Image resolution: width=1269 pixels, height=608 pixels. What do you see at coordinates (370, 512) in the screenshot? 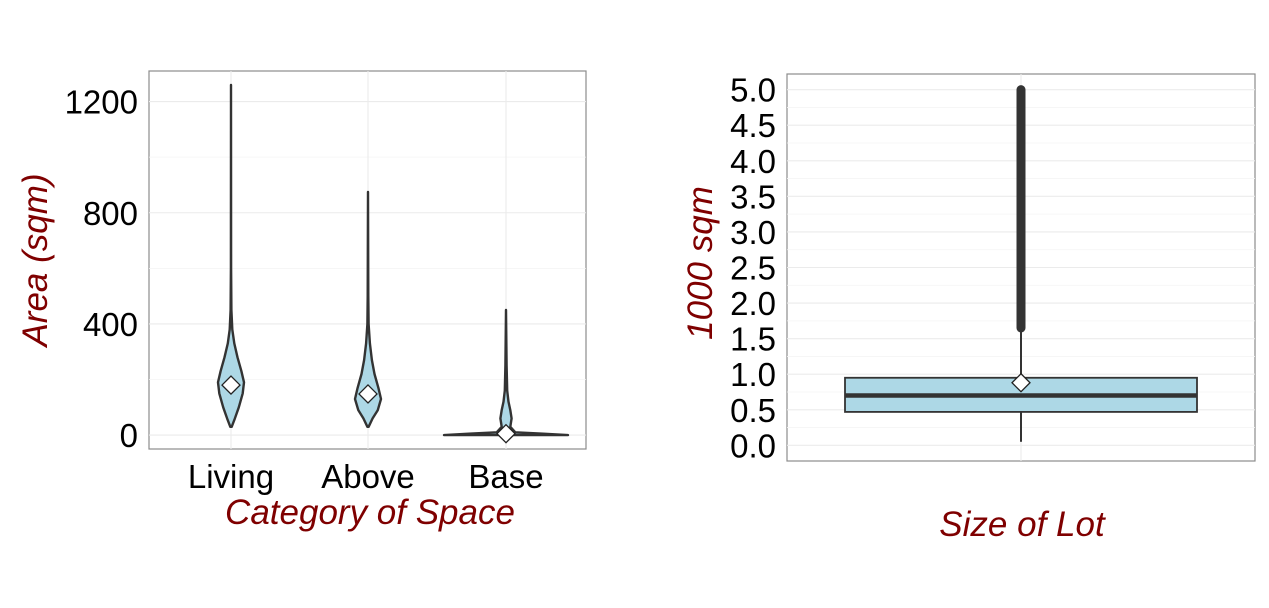
I see `violin-x-axis-title: Category of Space` at bounding box center [370, 512].